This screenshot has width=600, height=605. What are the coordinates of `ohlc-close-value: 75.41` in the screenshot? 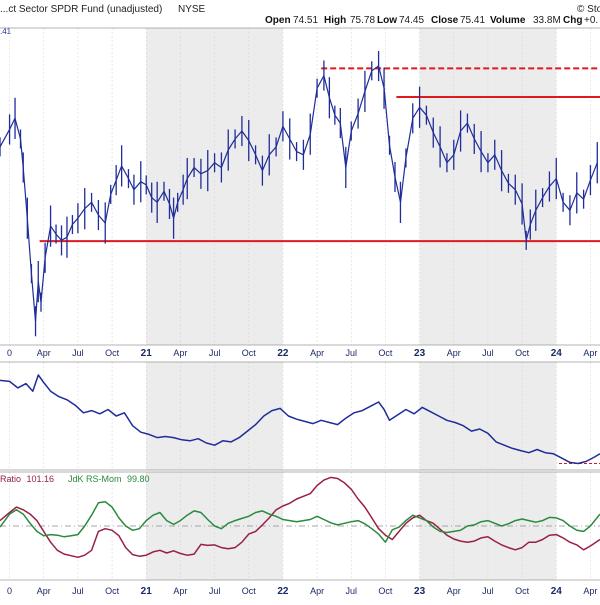 It's located at (472, 20).